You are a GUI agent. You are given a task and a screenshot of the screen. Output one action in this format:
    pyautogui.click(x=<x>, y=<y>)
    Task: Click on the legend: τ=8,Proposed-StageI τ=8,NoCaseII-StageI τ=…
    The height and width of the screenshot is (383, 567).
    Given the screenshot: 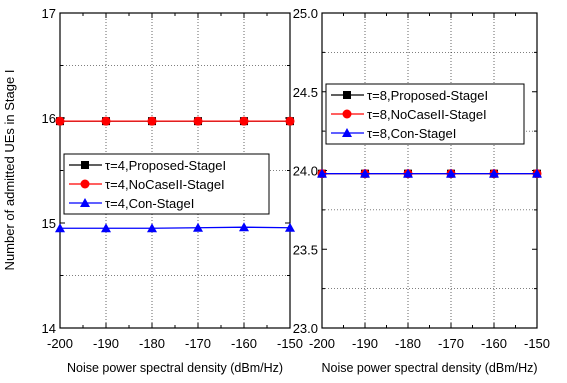 What is the action you would take?
    pyautogui.click(x=425, y=114)
    